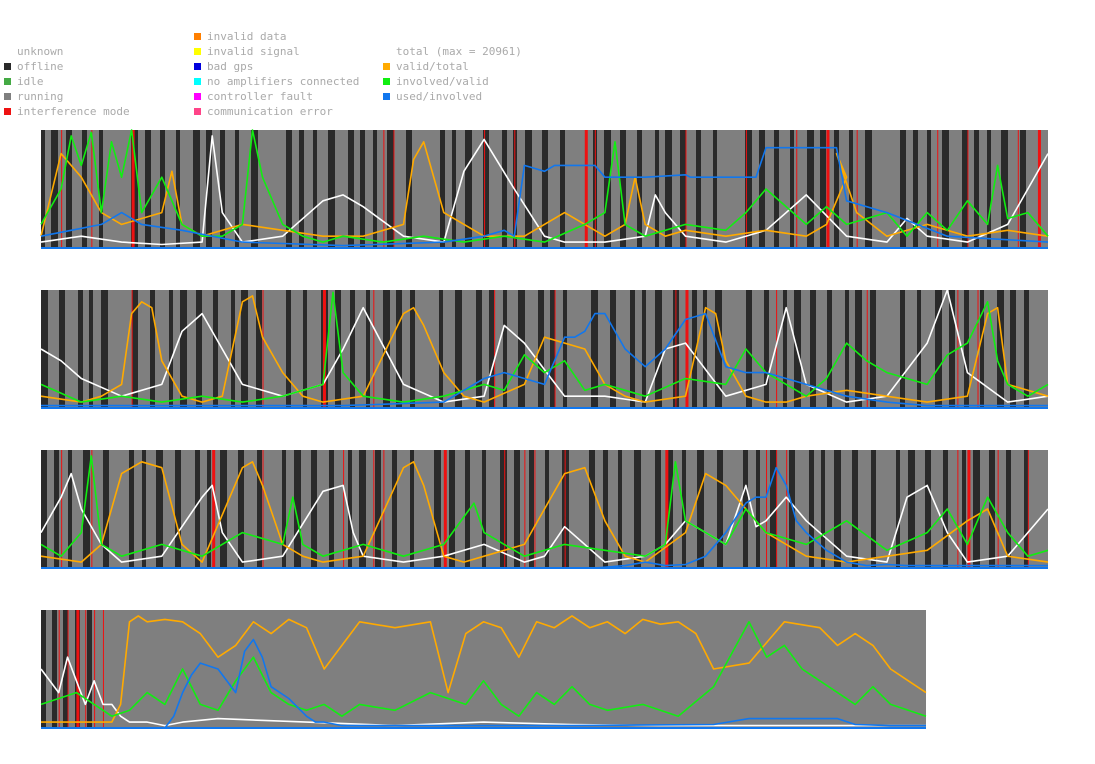  What do you see at coordinates (253, 51) in the screenshot?
I see `legend-label: invalid signal` at bounding box center [253, 51].